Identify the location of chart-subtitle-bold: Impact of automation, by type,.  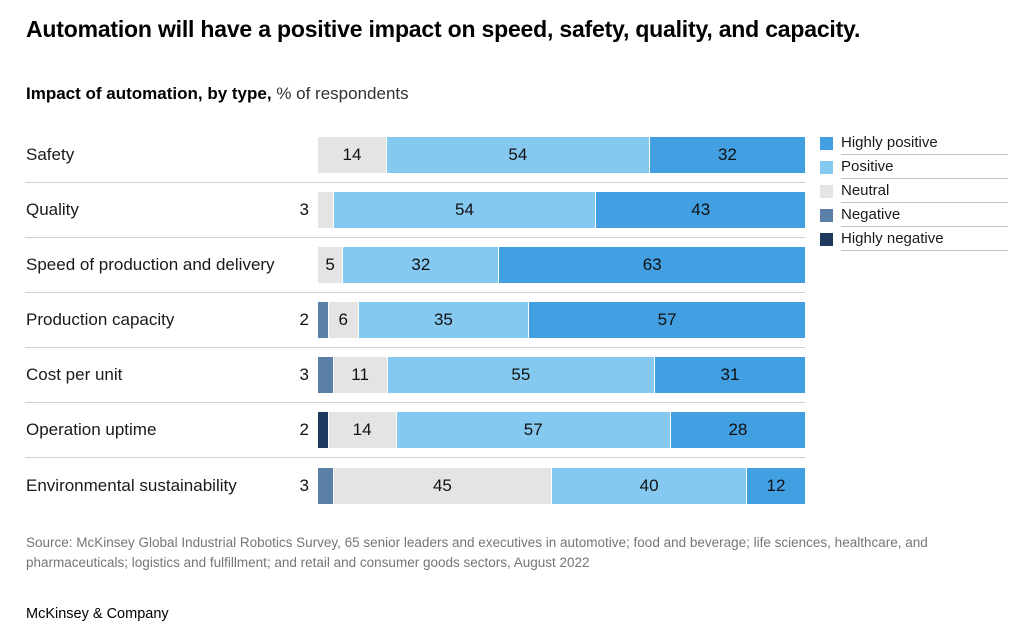
(149, 93).